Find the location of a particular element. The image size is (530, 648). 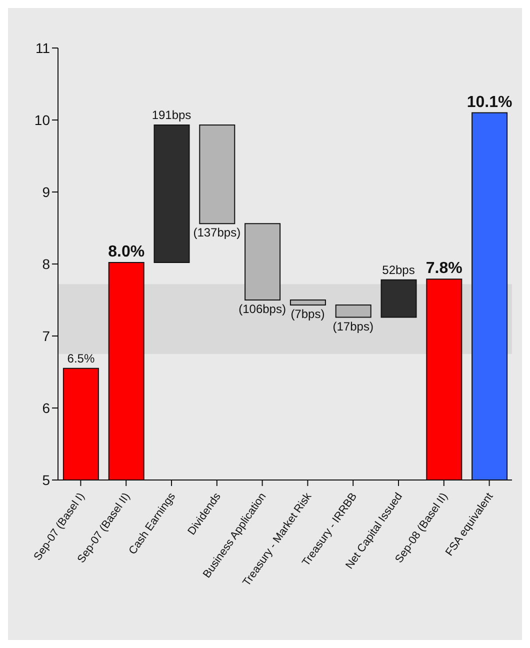

y-tick-label: 10 is located at coordinates (42, 120).